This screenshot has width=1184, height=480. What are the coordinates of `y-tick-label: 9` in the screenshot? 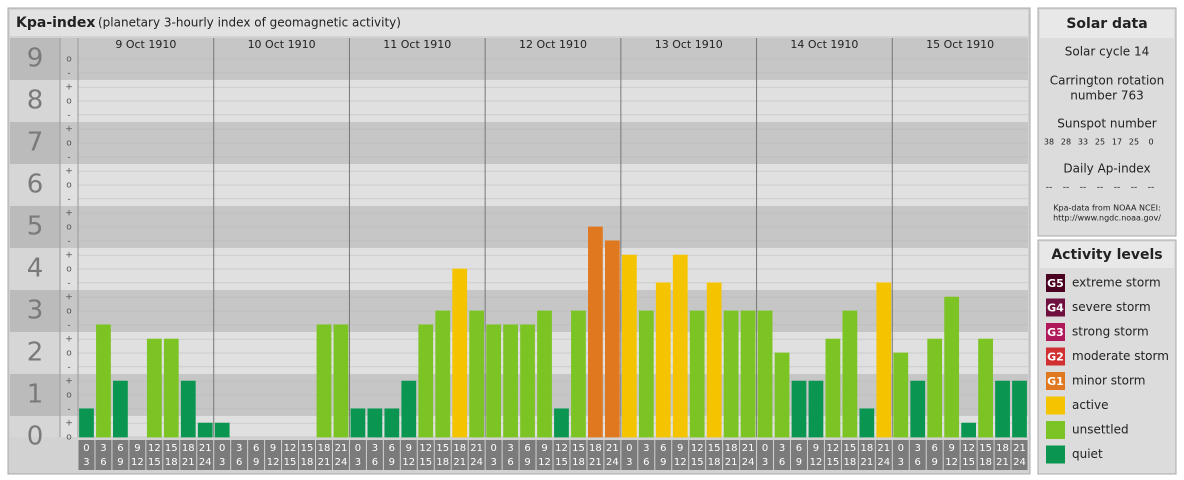 It's located at (35, 59).